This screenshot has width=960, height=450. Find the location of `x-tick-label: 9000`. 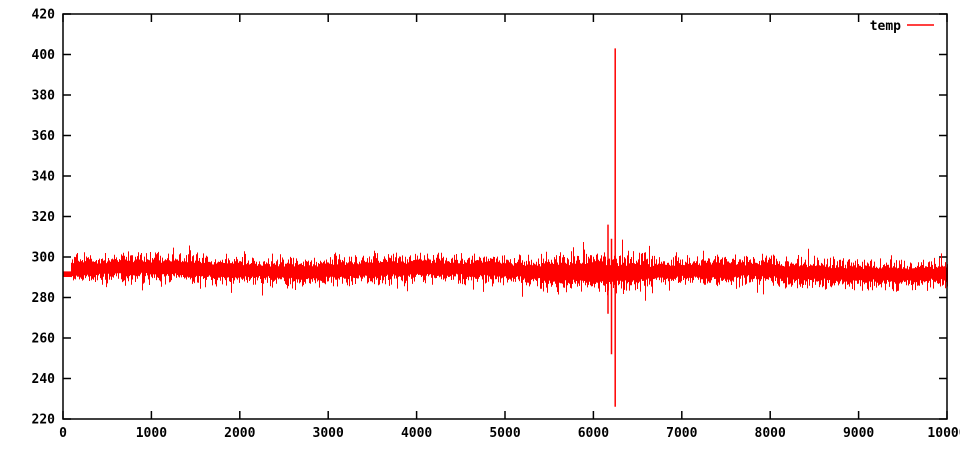

x-tick-label: 9000 is located at coordinates (858, 433).